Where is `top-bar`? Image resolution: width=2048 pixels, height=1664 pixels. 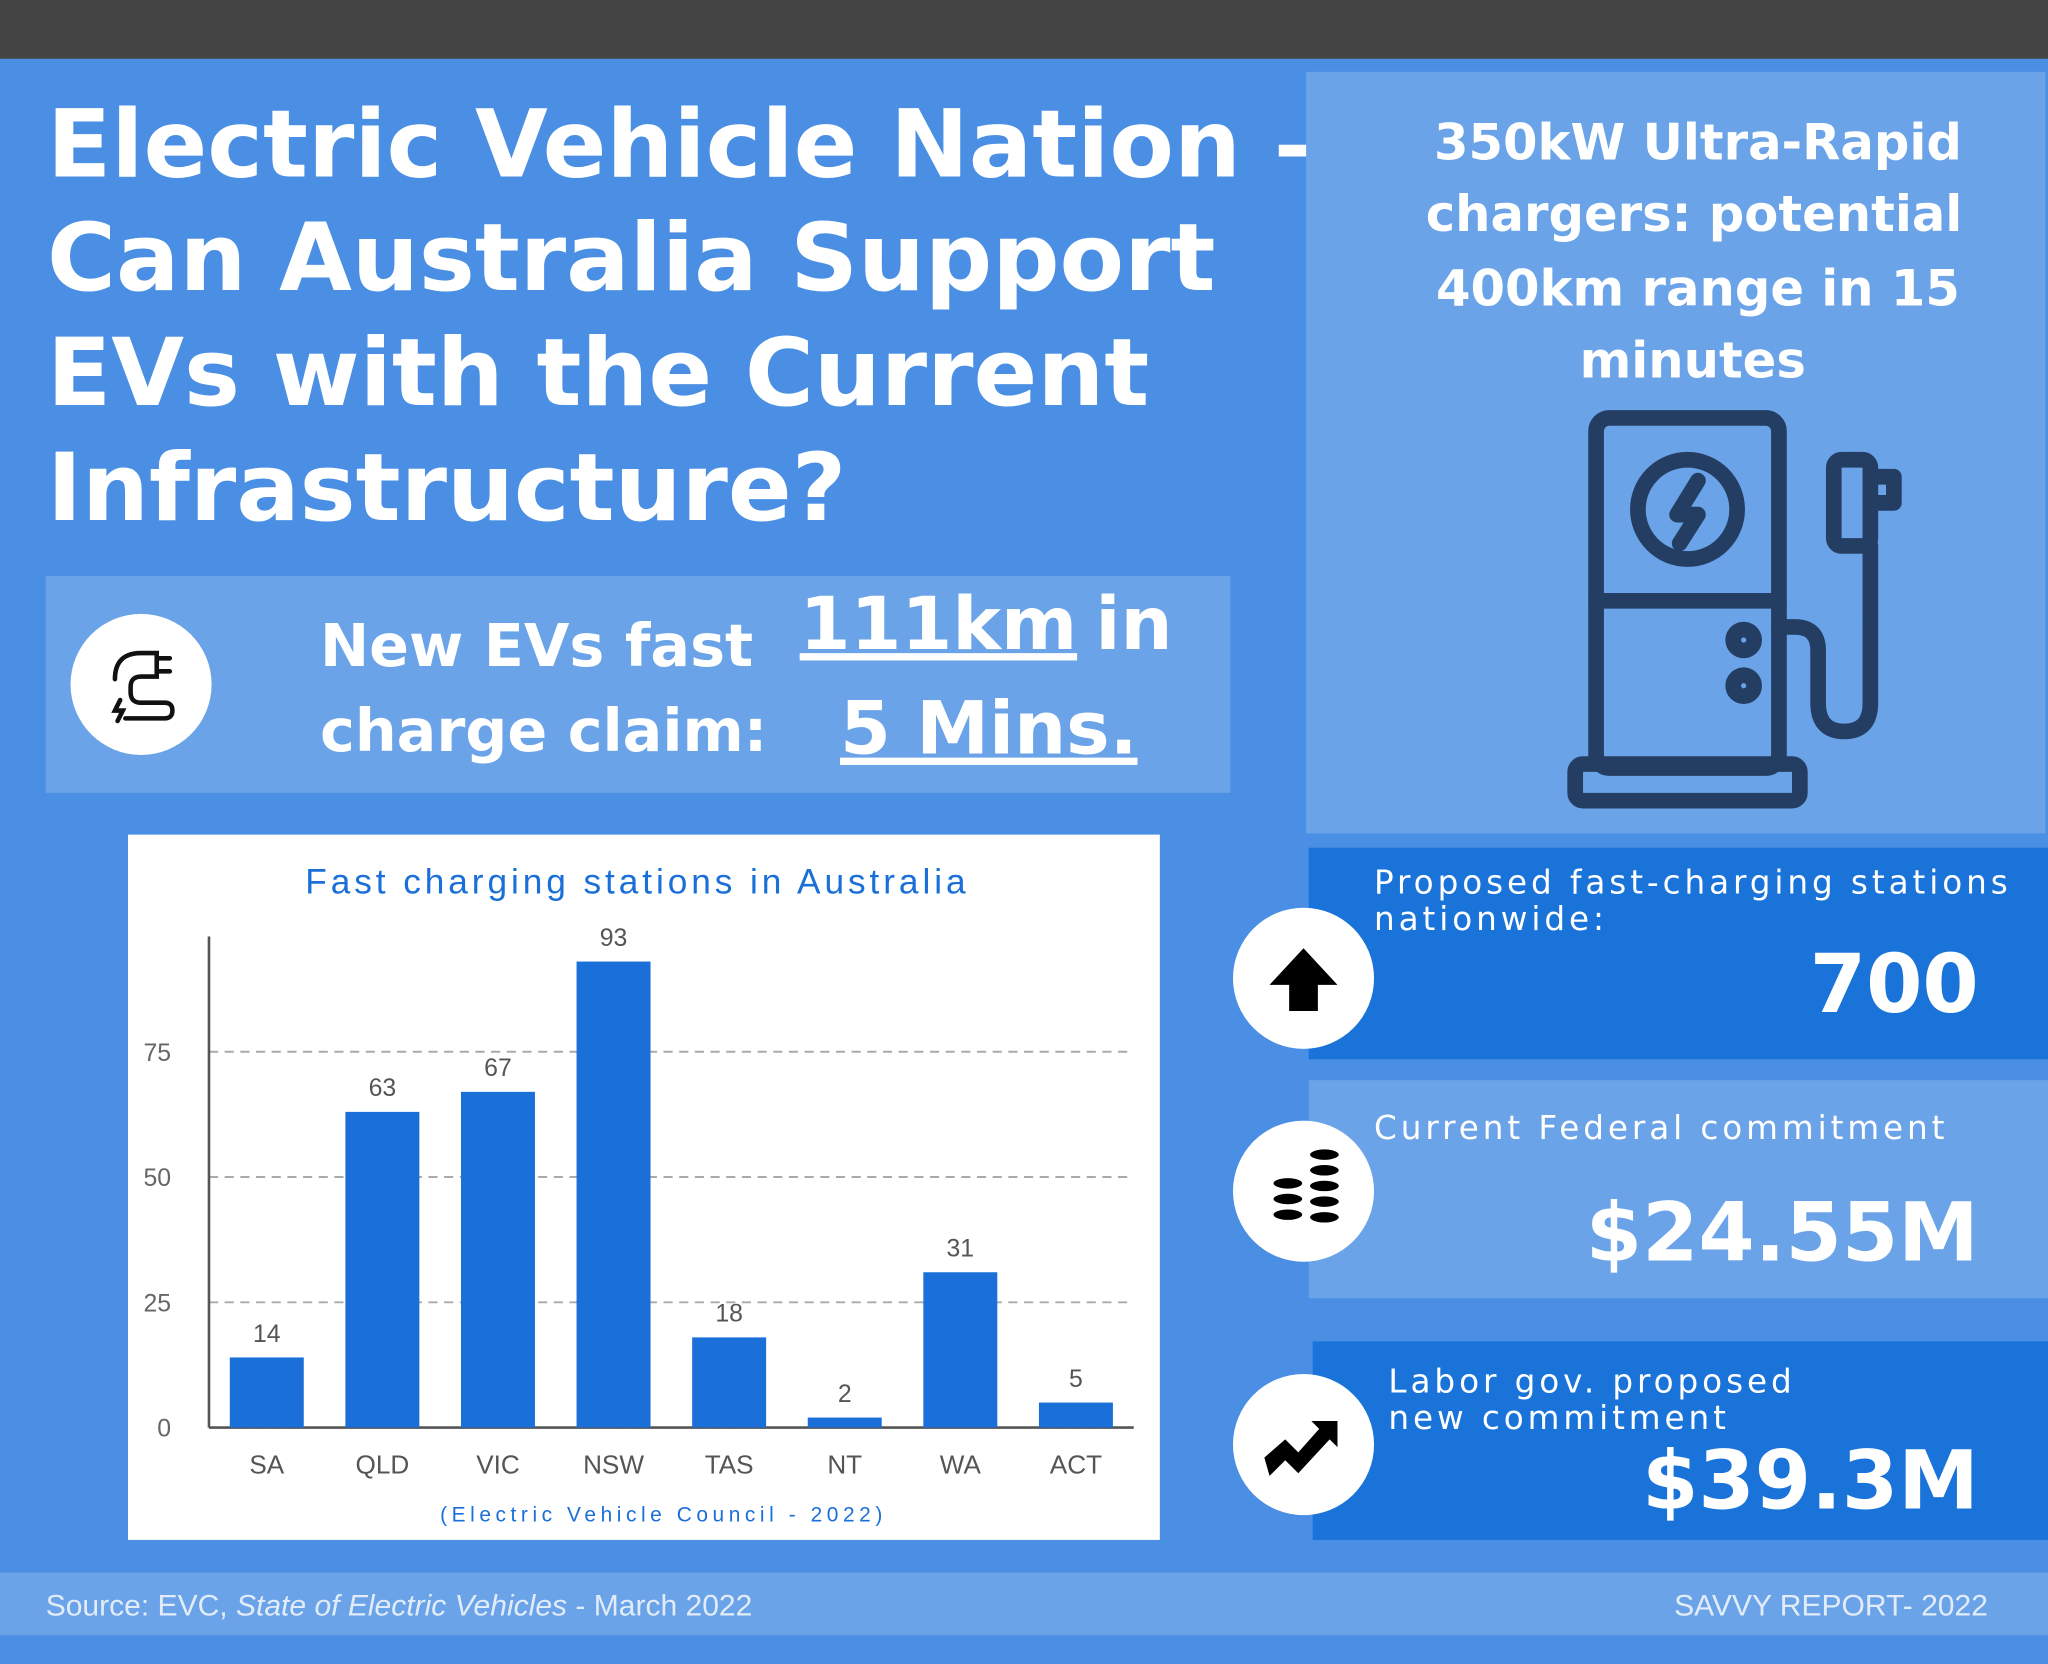
top-bar is located at coordinates (1024, 29).